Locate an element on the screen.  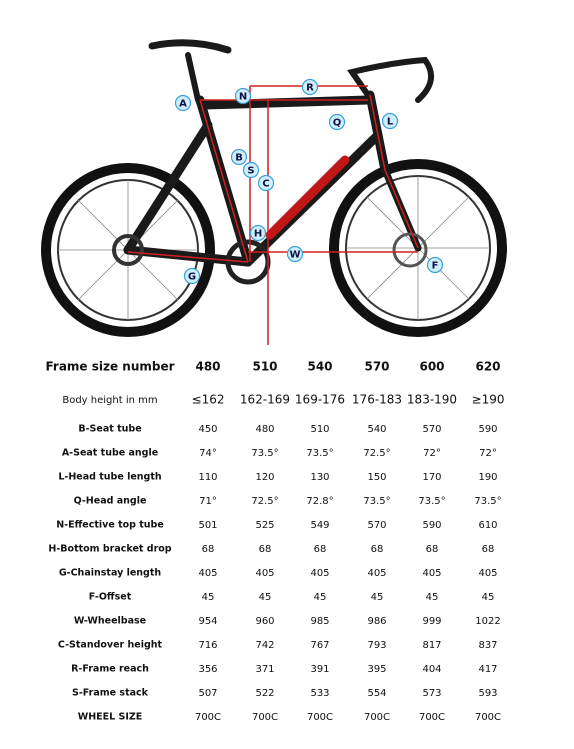
table-cell: 71° is located at coordinates (208, 501).